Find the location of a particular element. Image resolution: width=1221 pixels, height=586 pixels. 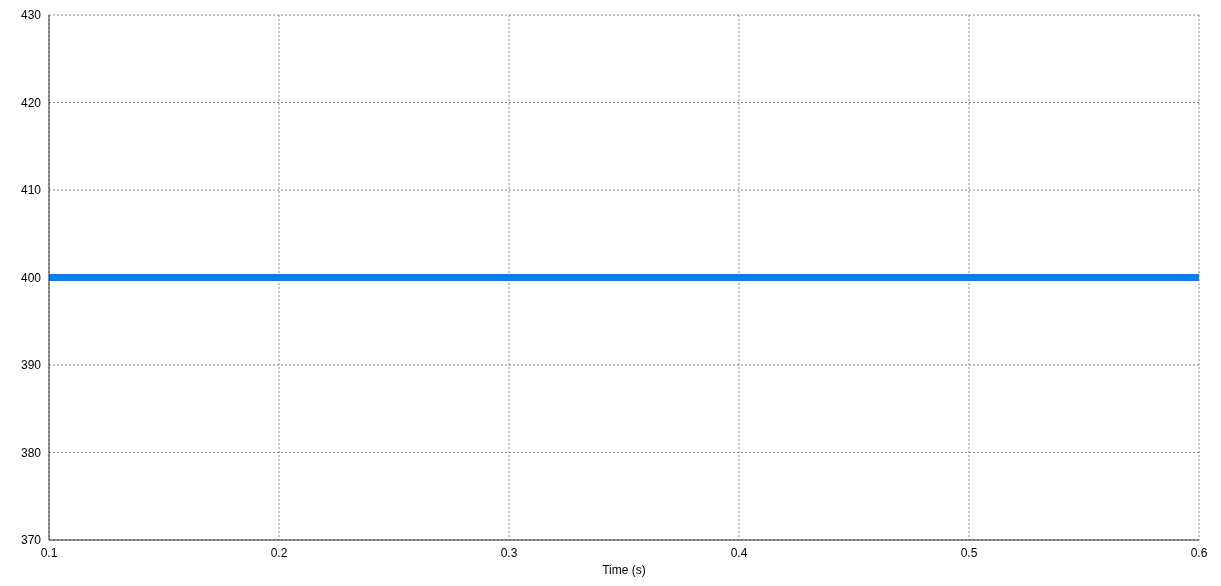

y-tick-label: 370 is located at coordinates (31, 540).